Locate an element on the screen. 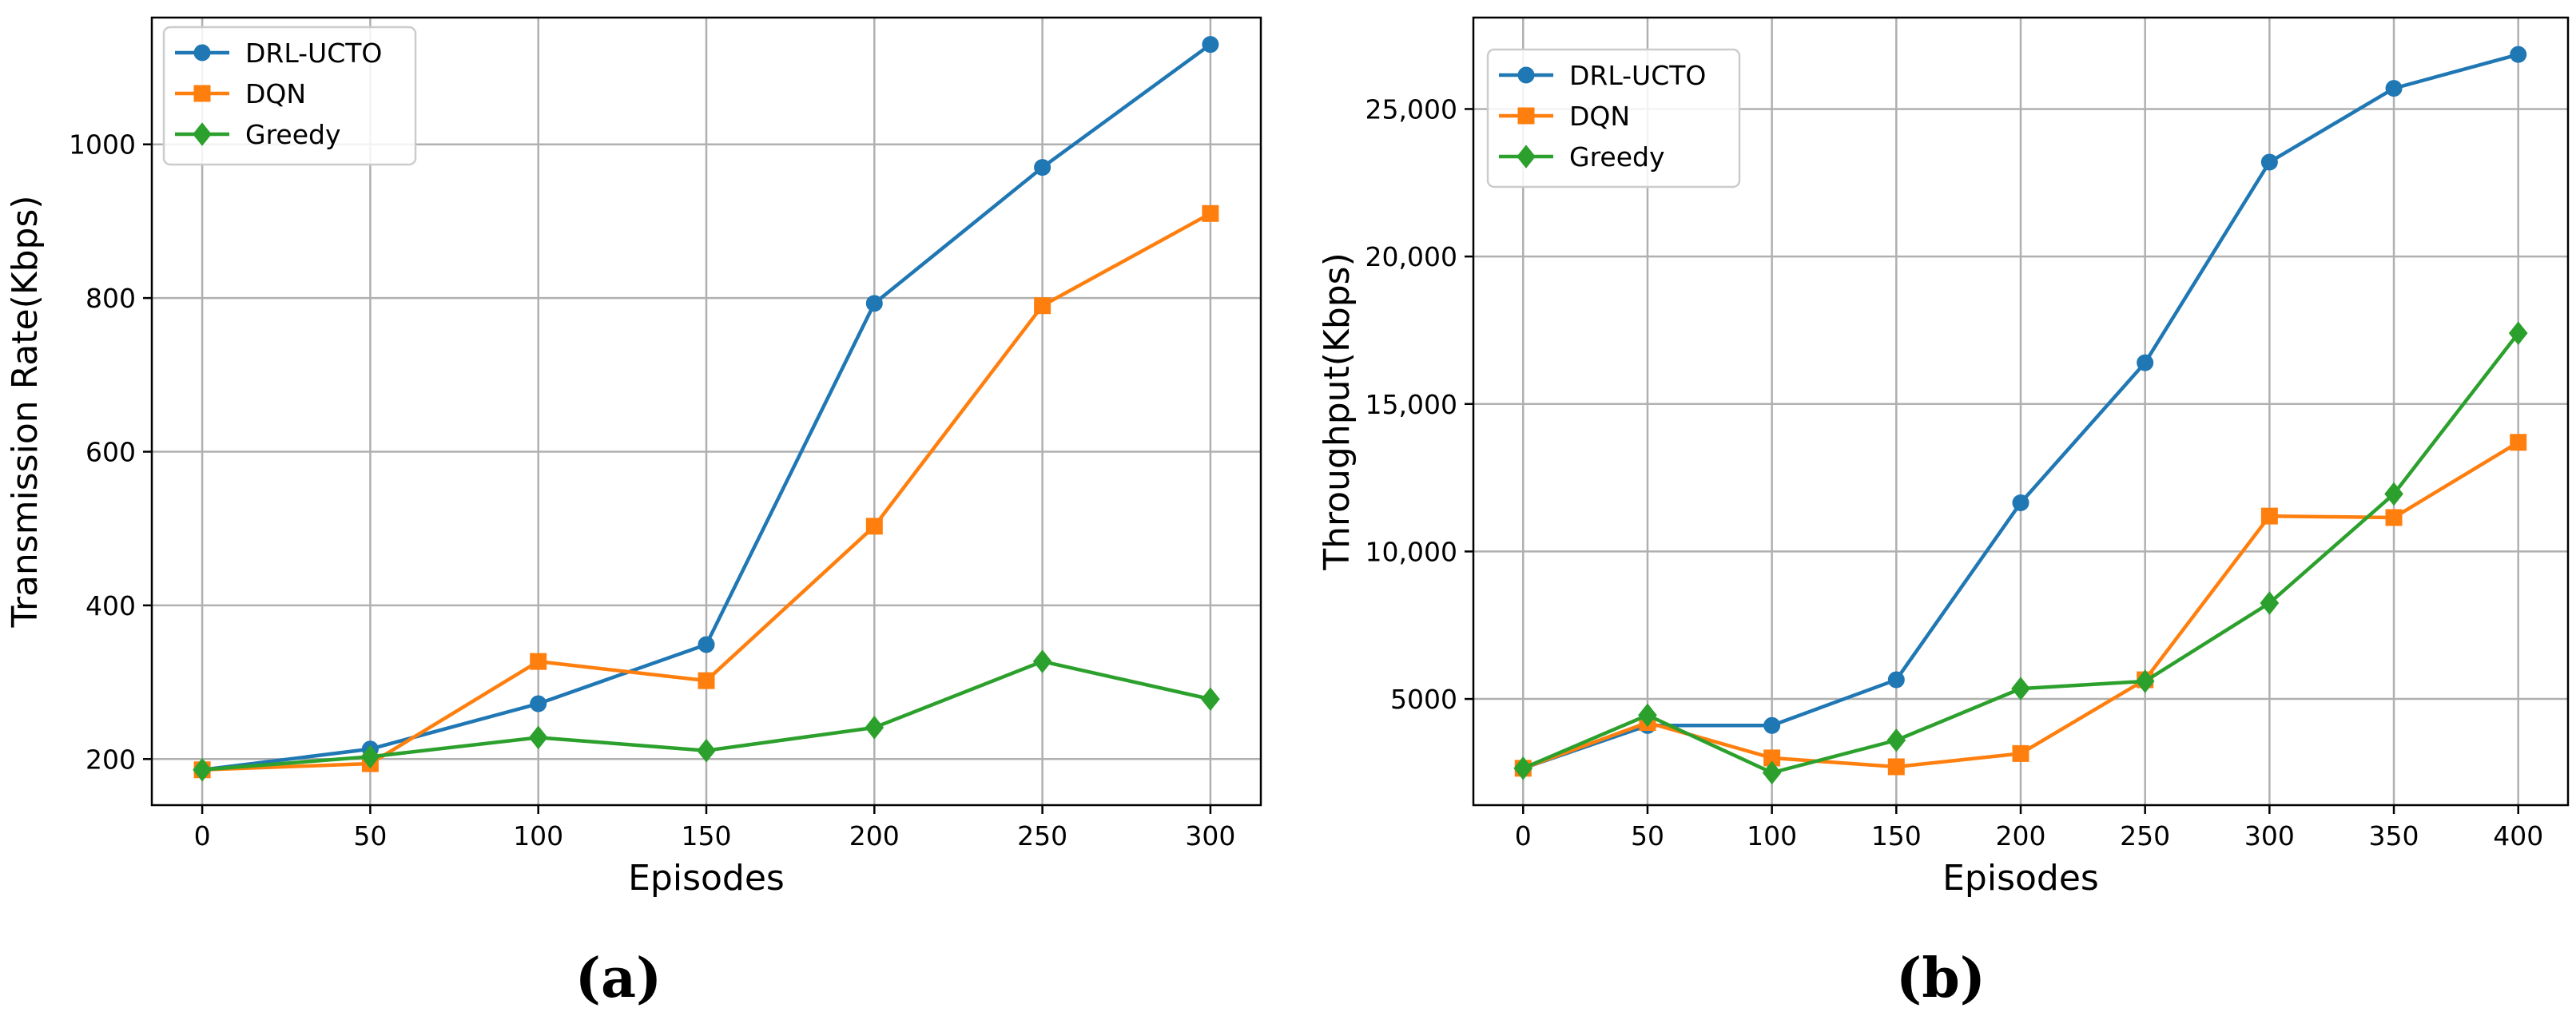 The image size is (2576, 1024). y-tick-label: 400 is located at coordinates (110, 605).